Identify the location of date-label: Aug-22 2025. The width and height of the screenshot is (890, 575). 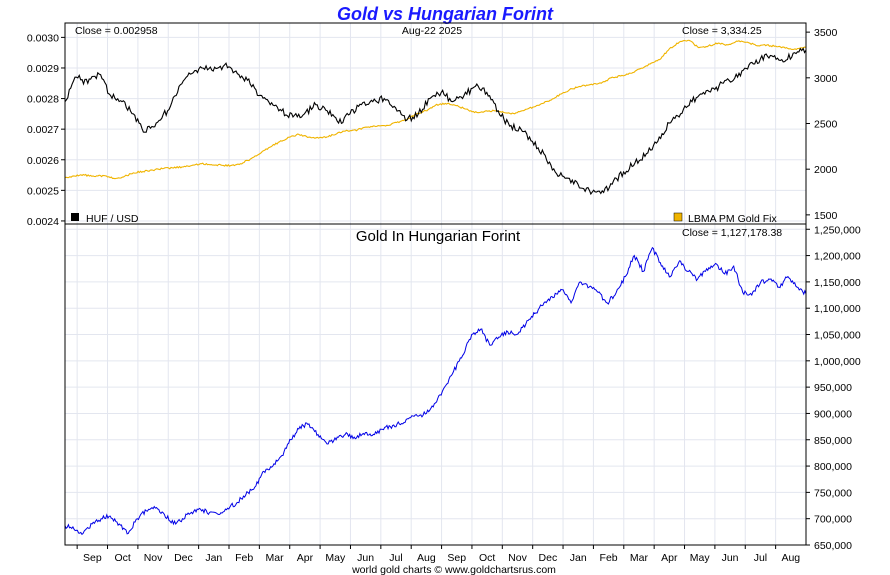
(432, 31).